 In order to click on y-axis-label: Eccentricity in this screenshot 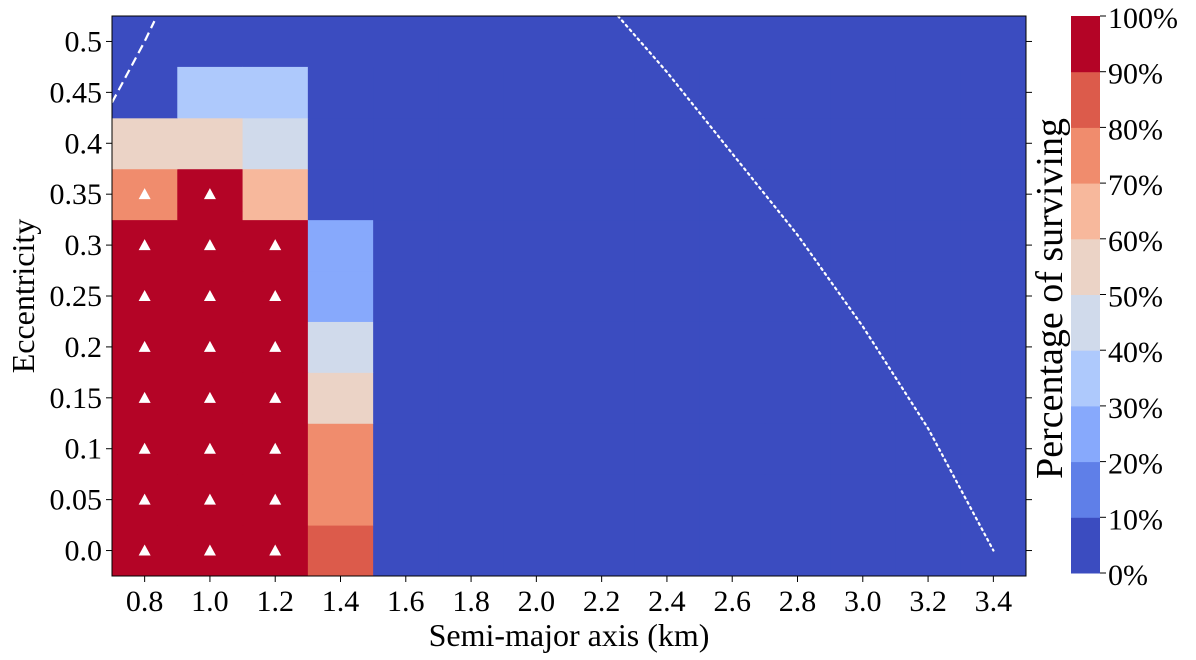, I will do `click(23, 296)`.